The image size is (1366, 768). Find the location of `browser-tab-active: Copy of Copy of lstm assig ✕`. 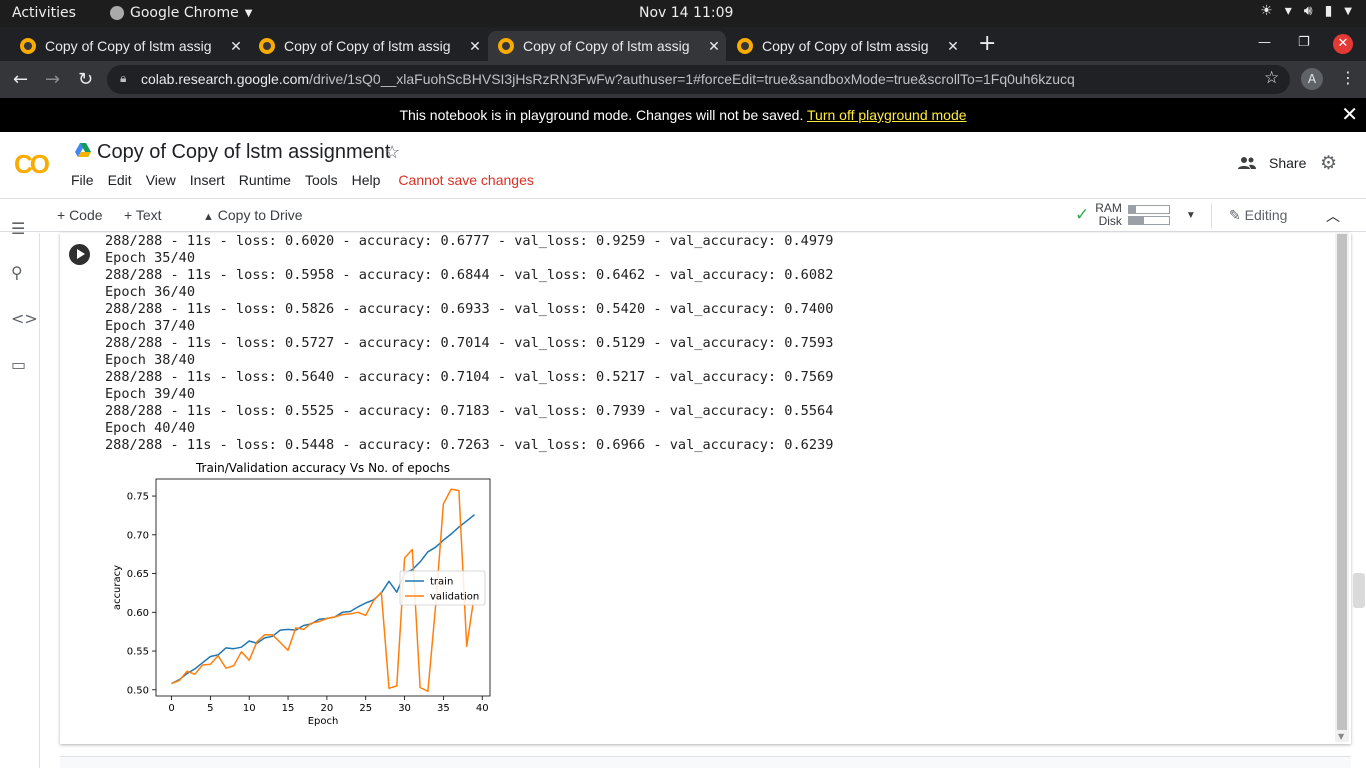

browser-tab-active: Copy of Copy of lstm assig ✕ is located at coordinates (607, 46).